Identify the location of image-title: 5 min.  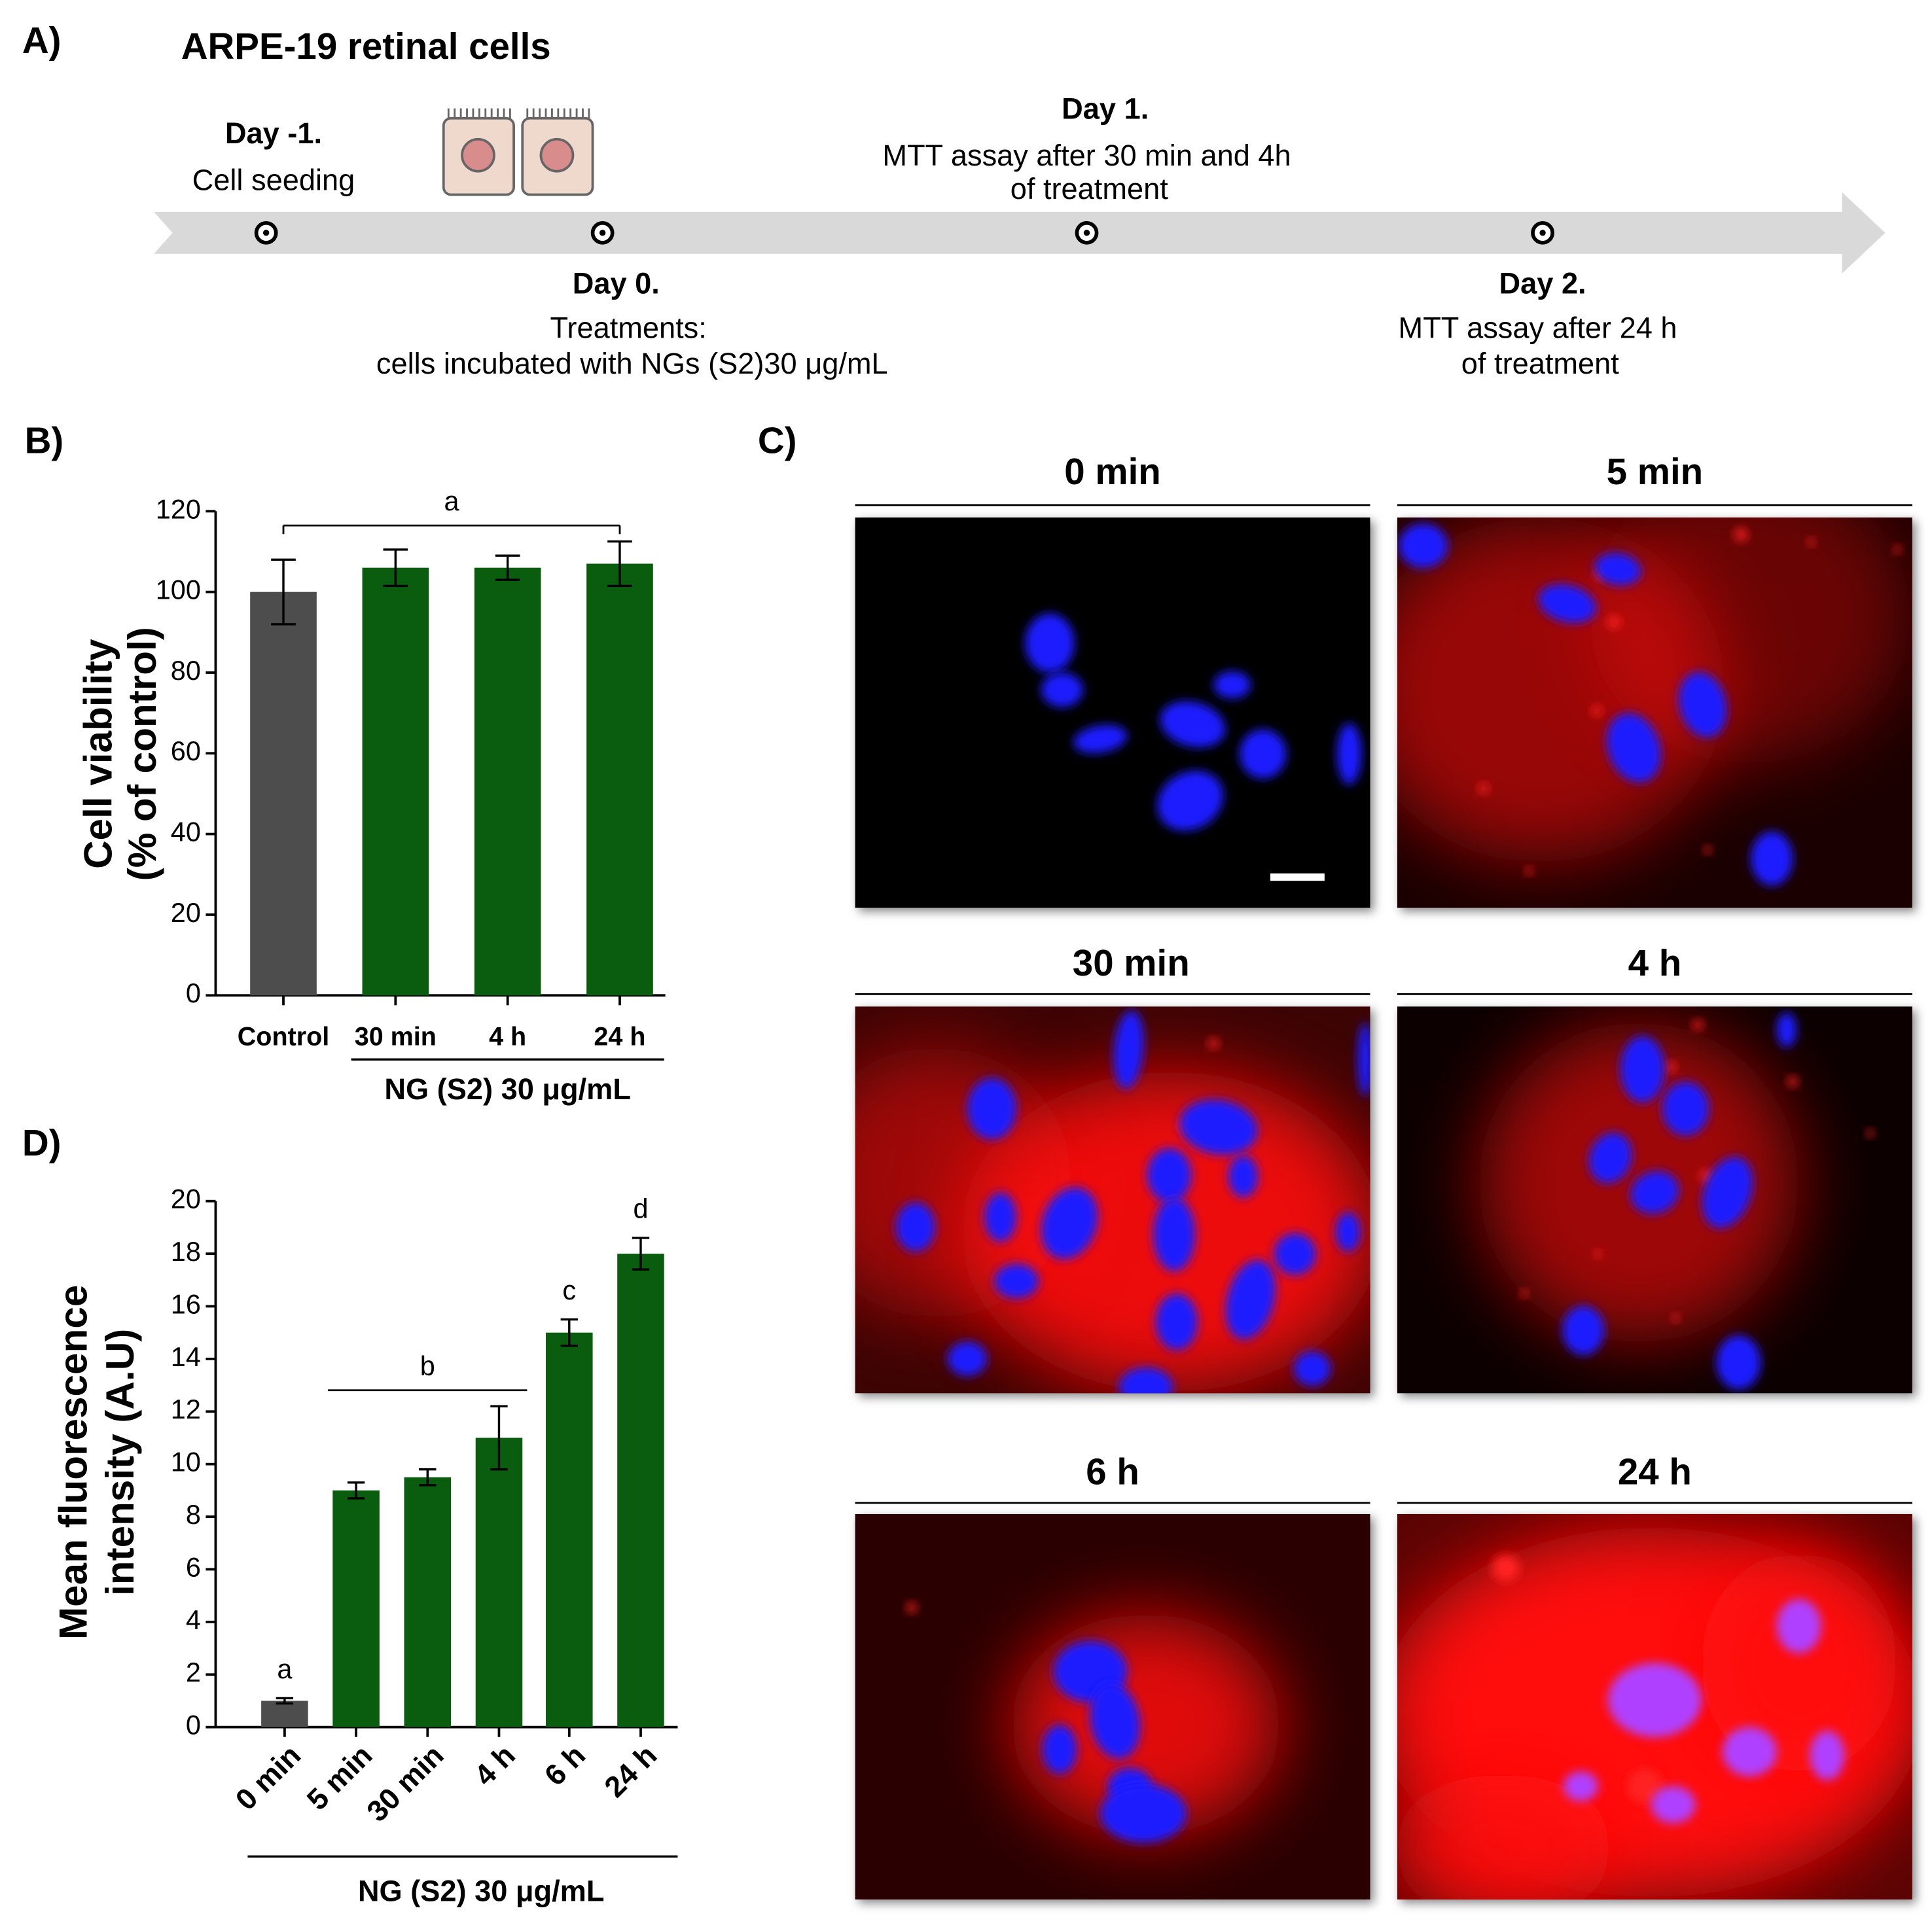
(1655, 471).